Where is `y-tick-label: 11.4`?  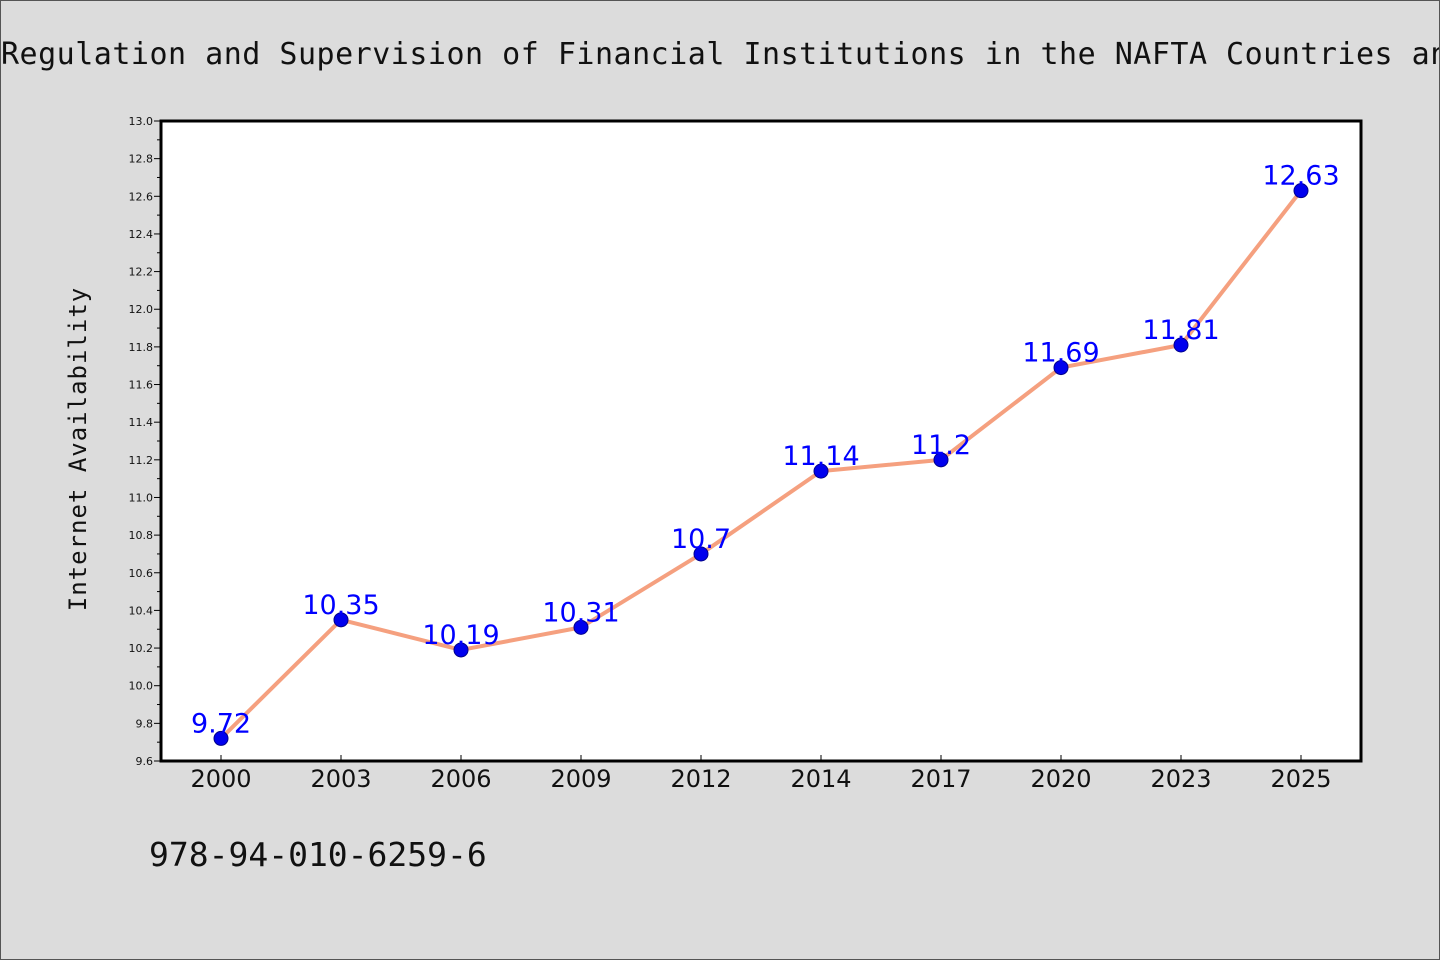 y-tick-label: 11.4 is located at coordinates (141, 422).